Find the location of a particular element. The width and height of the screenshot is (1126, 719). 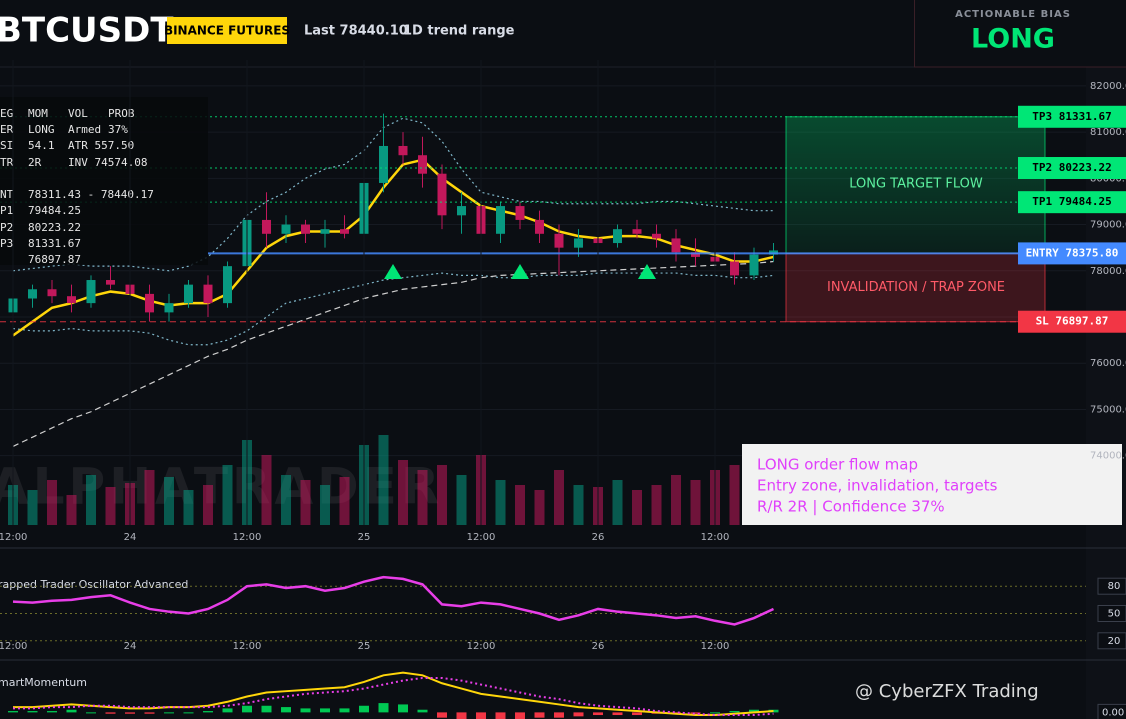

info-cell: ER is located at coordinates (7, 129).